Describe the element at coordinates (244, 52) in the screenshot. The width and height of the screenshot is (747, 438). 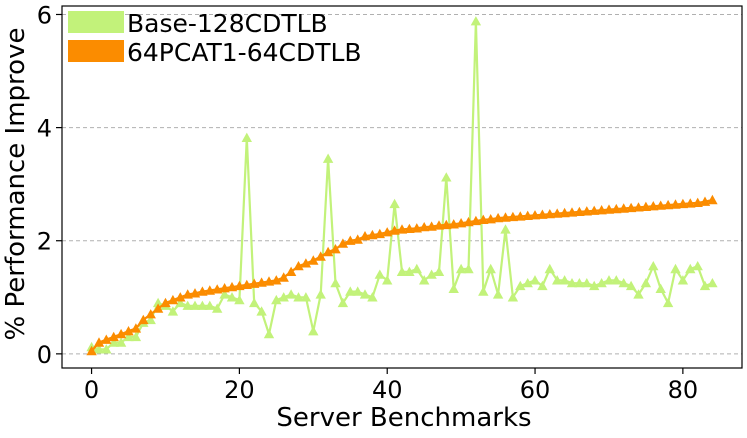
I see `legend-label-64pcat1-64cdtlb: 64PCAT1-64CDTLB` at that location.